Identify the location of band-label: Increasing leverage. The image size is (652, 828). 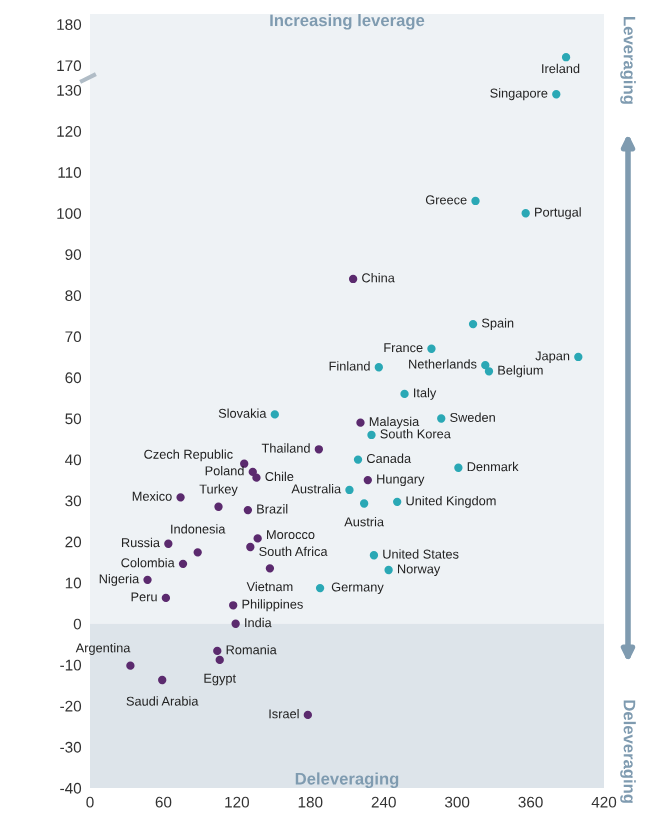
(347, 22).